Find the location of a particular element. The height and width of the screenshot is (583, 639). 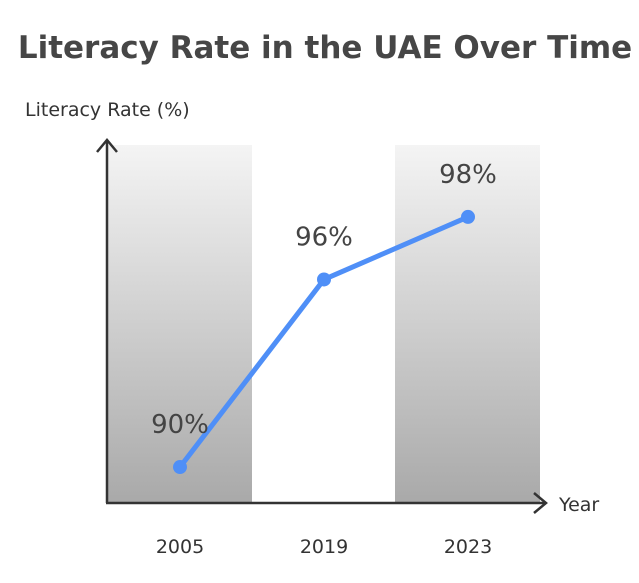

band-2005 is located at coordinates (179, 324).